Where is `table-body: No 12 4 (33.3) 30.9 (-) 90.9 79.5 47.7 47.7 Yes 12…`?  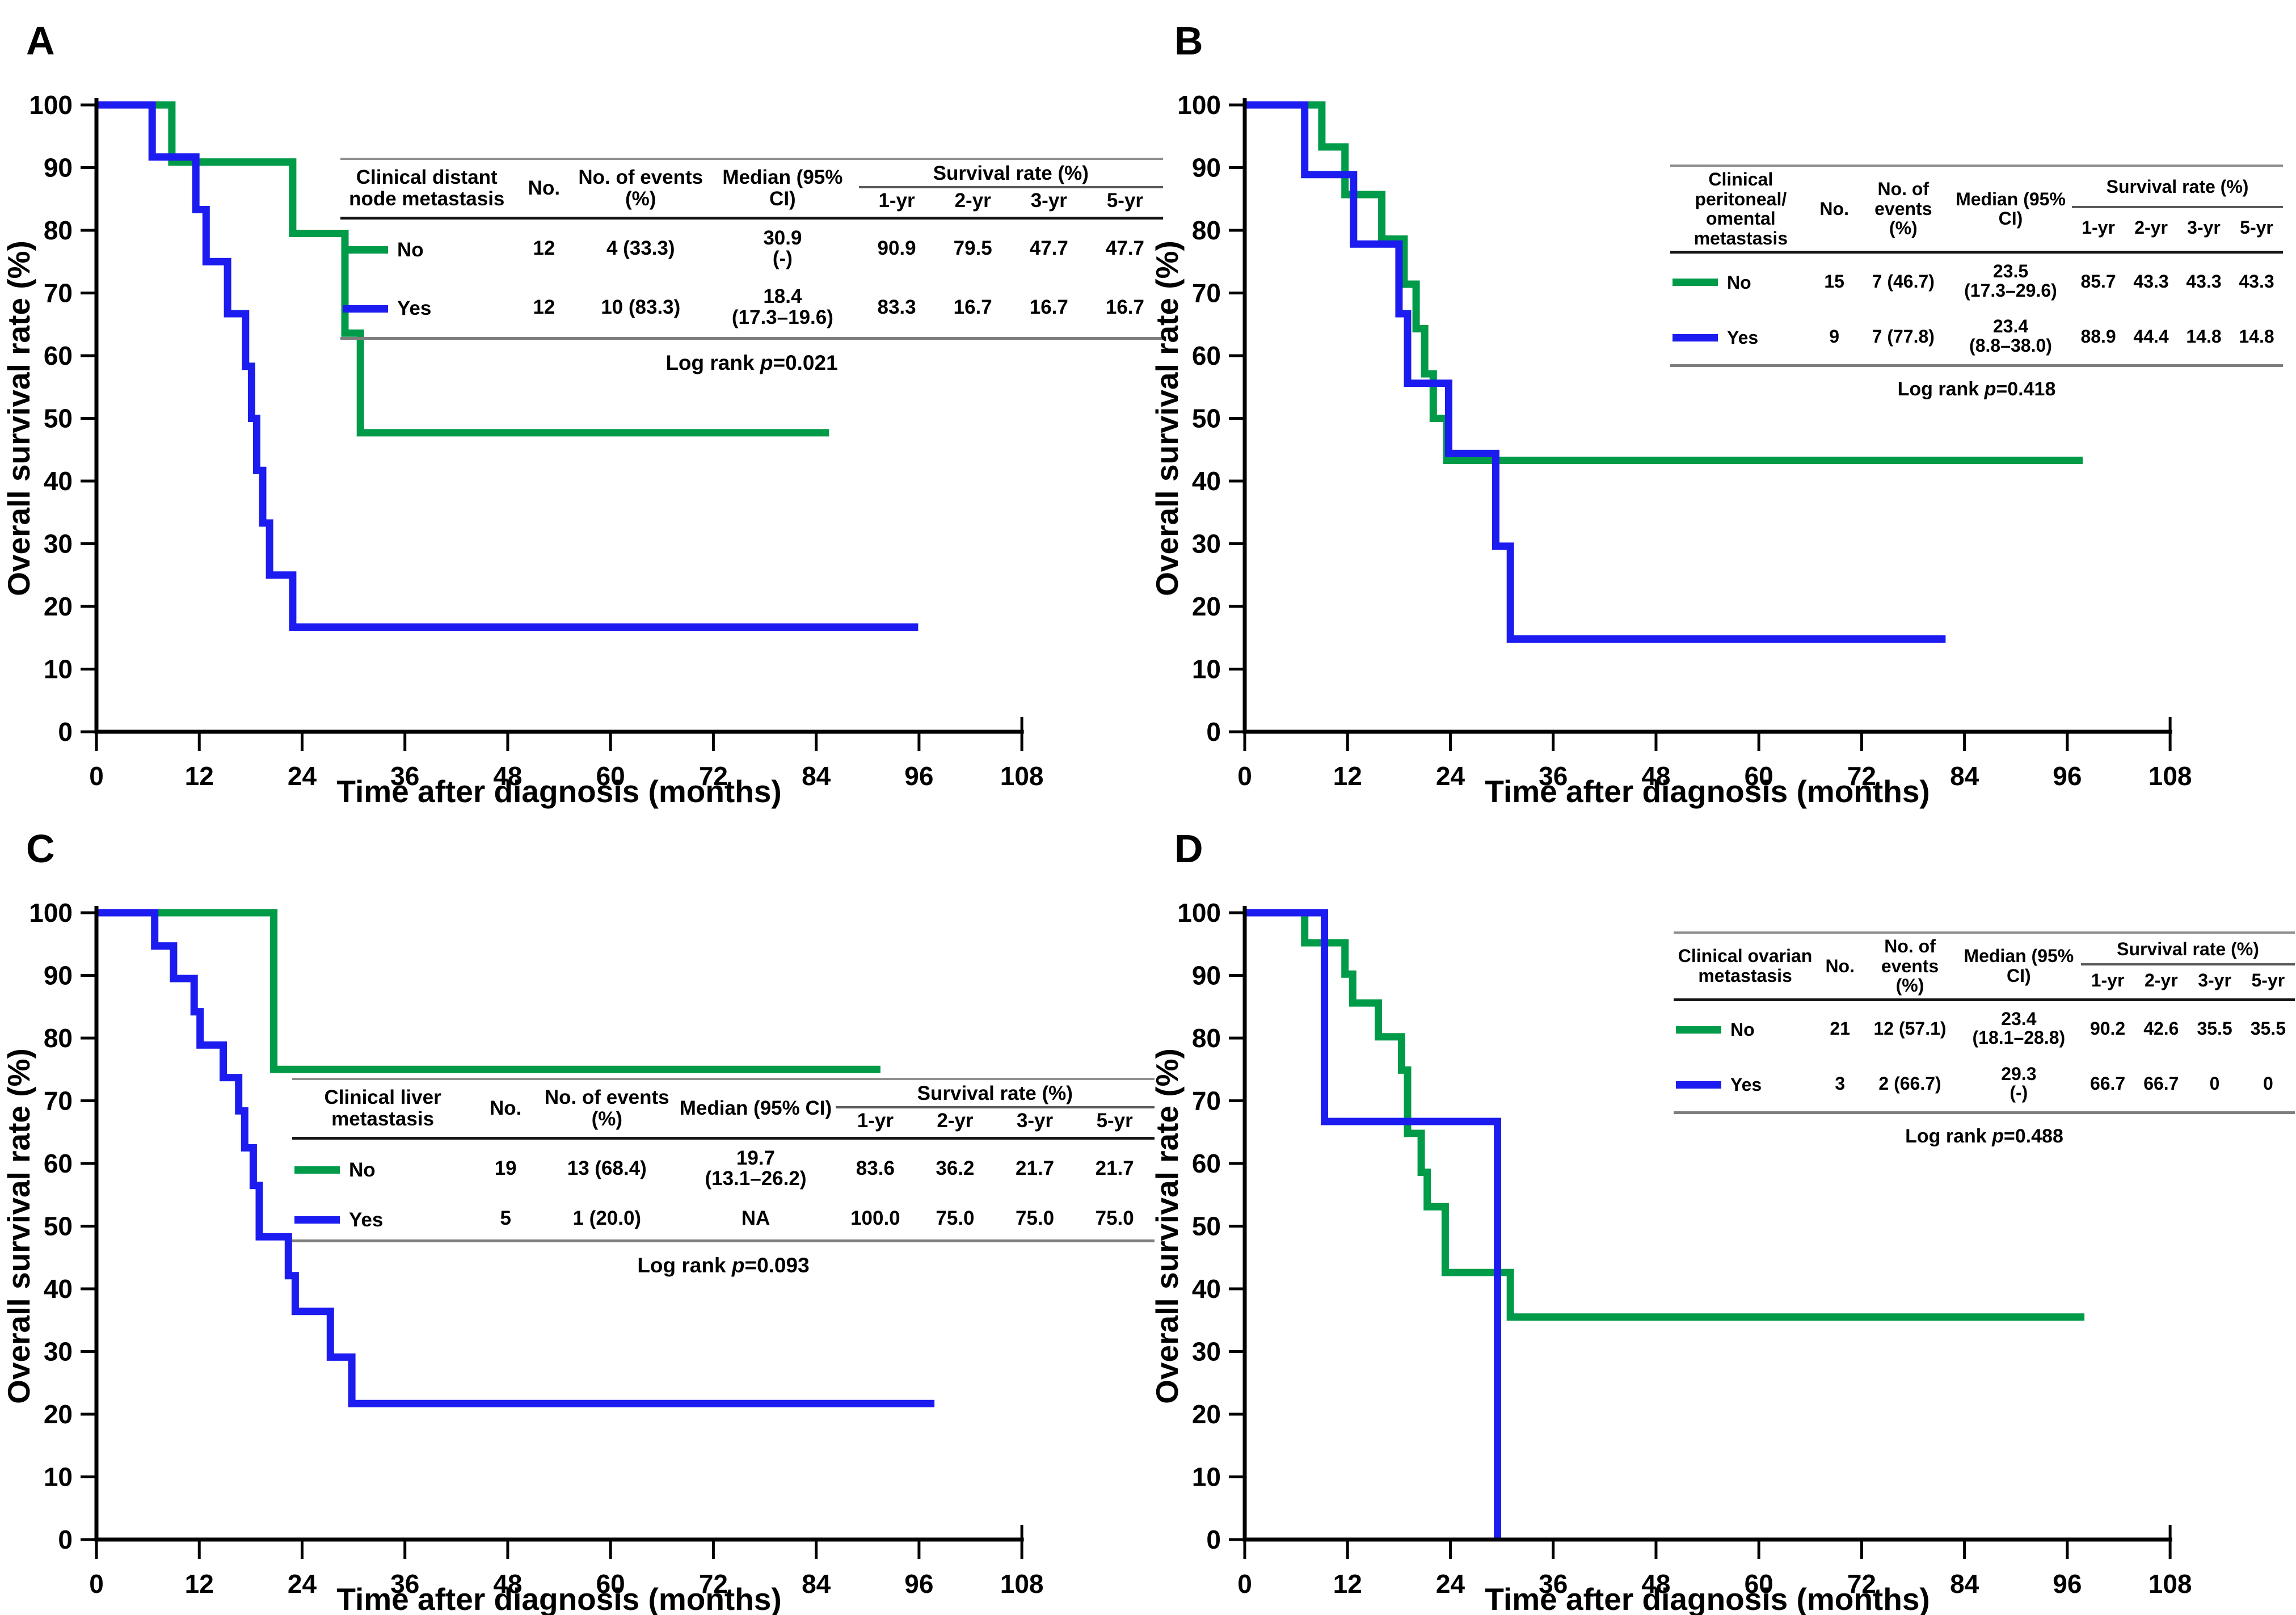
table-body: No 12 4 (33.3) 30.9 (-) 90.9 79.5 47.7 47.7 Yes 12… is located at coordinates (752, 278).